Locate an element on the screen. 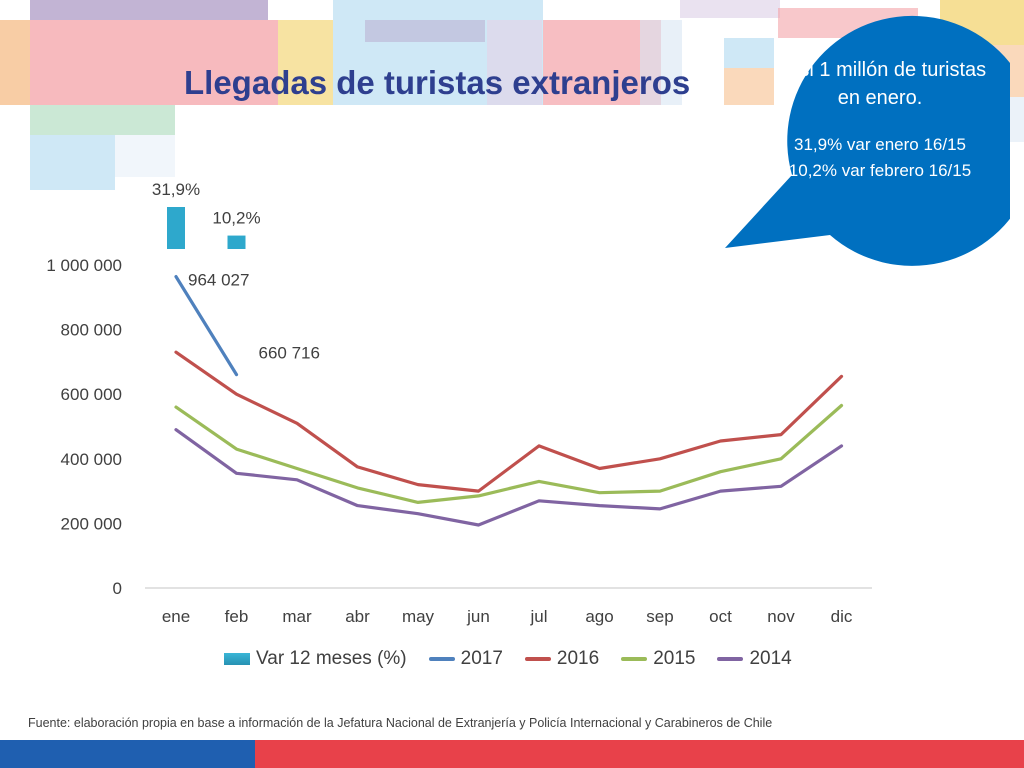  legend-label-2016: 2016 is located at coordinates (578, 658).